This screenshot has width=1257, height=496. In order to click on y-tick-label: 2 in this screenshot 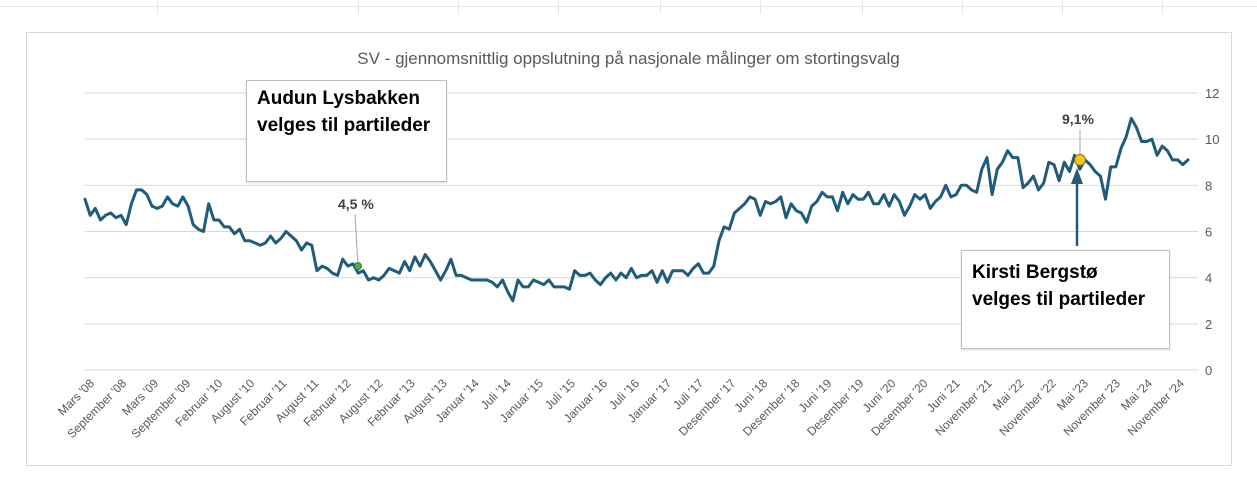, I will do `click(1208, 324)`.